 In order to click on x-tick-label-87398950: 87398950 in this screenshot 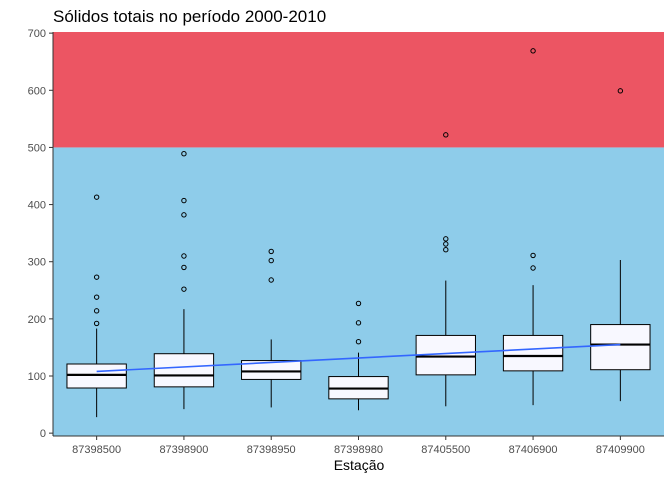, I will do `click(271, 450)`.